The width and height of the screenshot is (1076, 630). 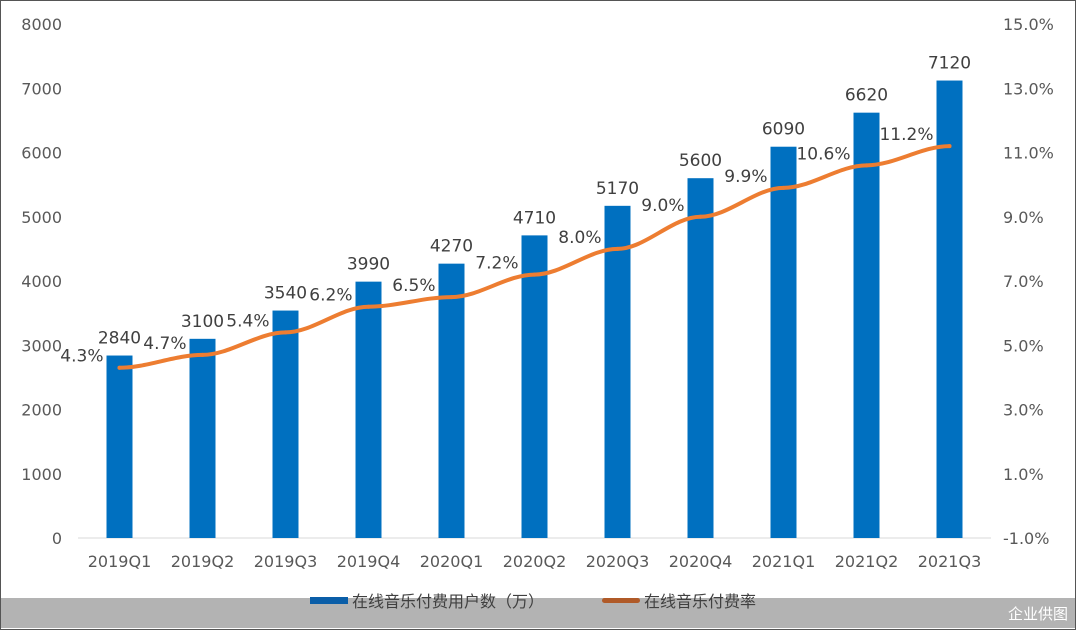 What do you see at coordinates (247, 321) in the screenshot?
I see `line-data-label: 5.4%` at bounding box center [247, 321].